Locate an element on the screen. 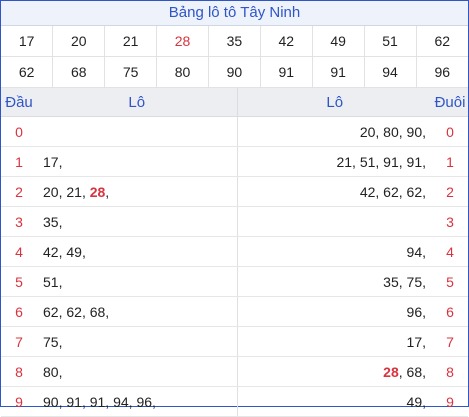  dau-digit: 3 is located at coordinates (19, 221).